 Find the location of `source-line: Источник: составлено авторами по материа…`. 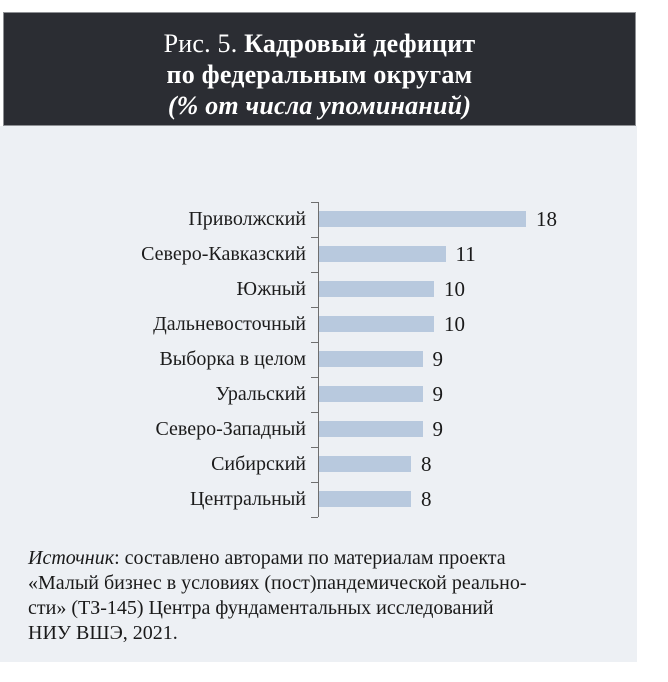

source-line: Источник: составлено авторами по материа… is located at coordinates (323, 558).